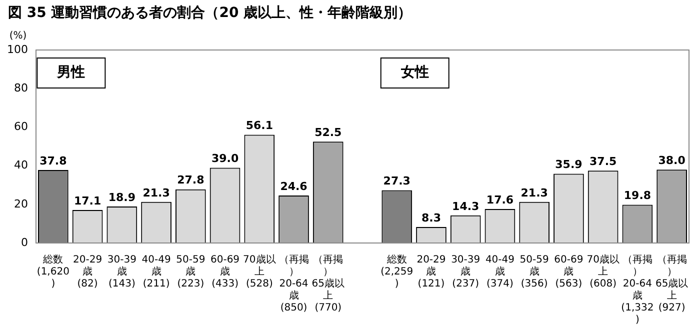 This screenshot has height=329, width=695. Describe the element at coordinates (71, 72) in the screenshot. I see `annotation: 男性` at that location.